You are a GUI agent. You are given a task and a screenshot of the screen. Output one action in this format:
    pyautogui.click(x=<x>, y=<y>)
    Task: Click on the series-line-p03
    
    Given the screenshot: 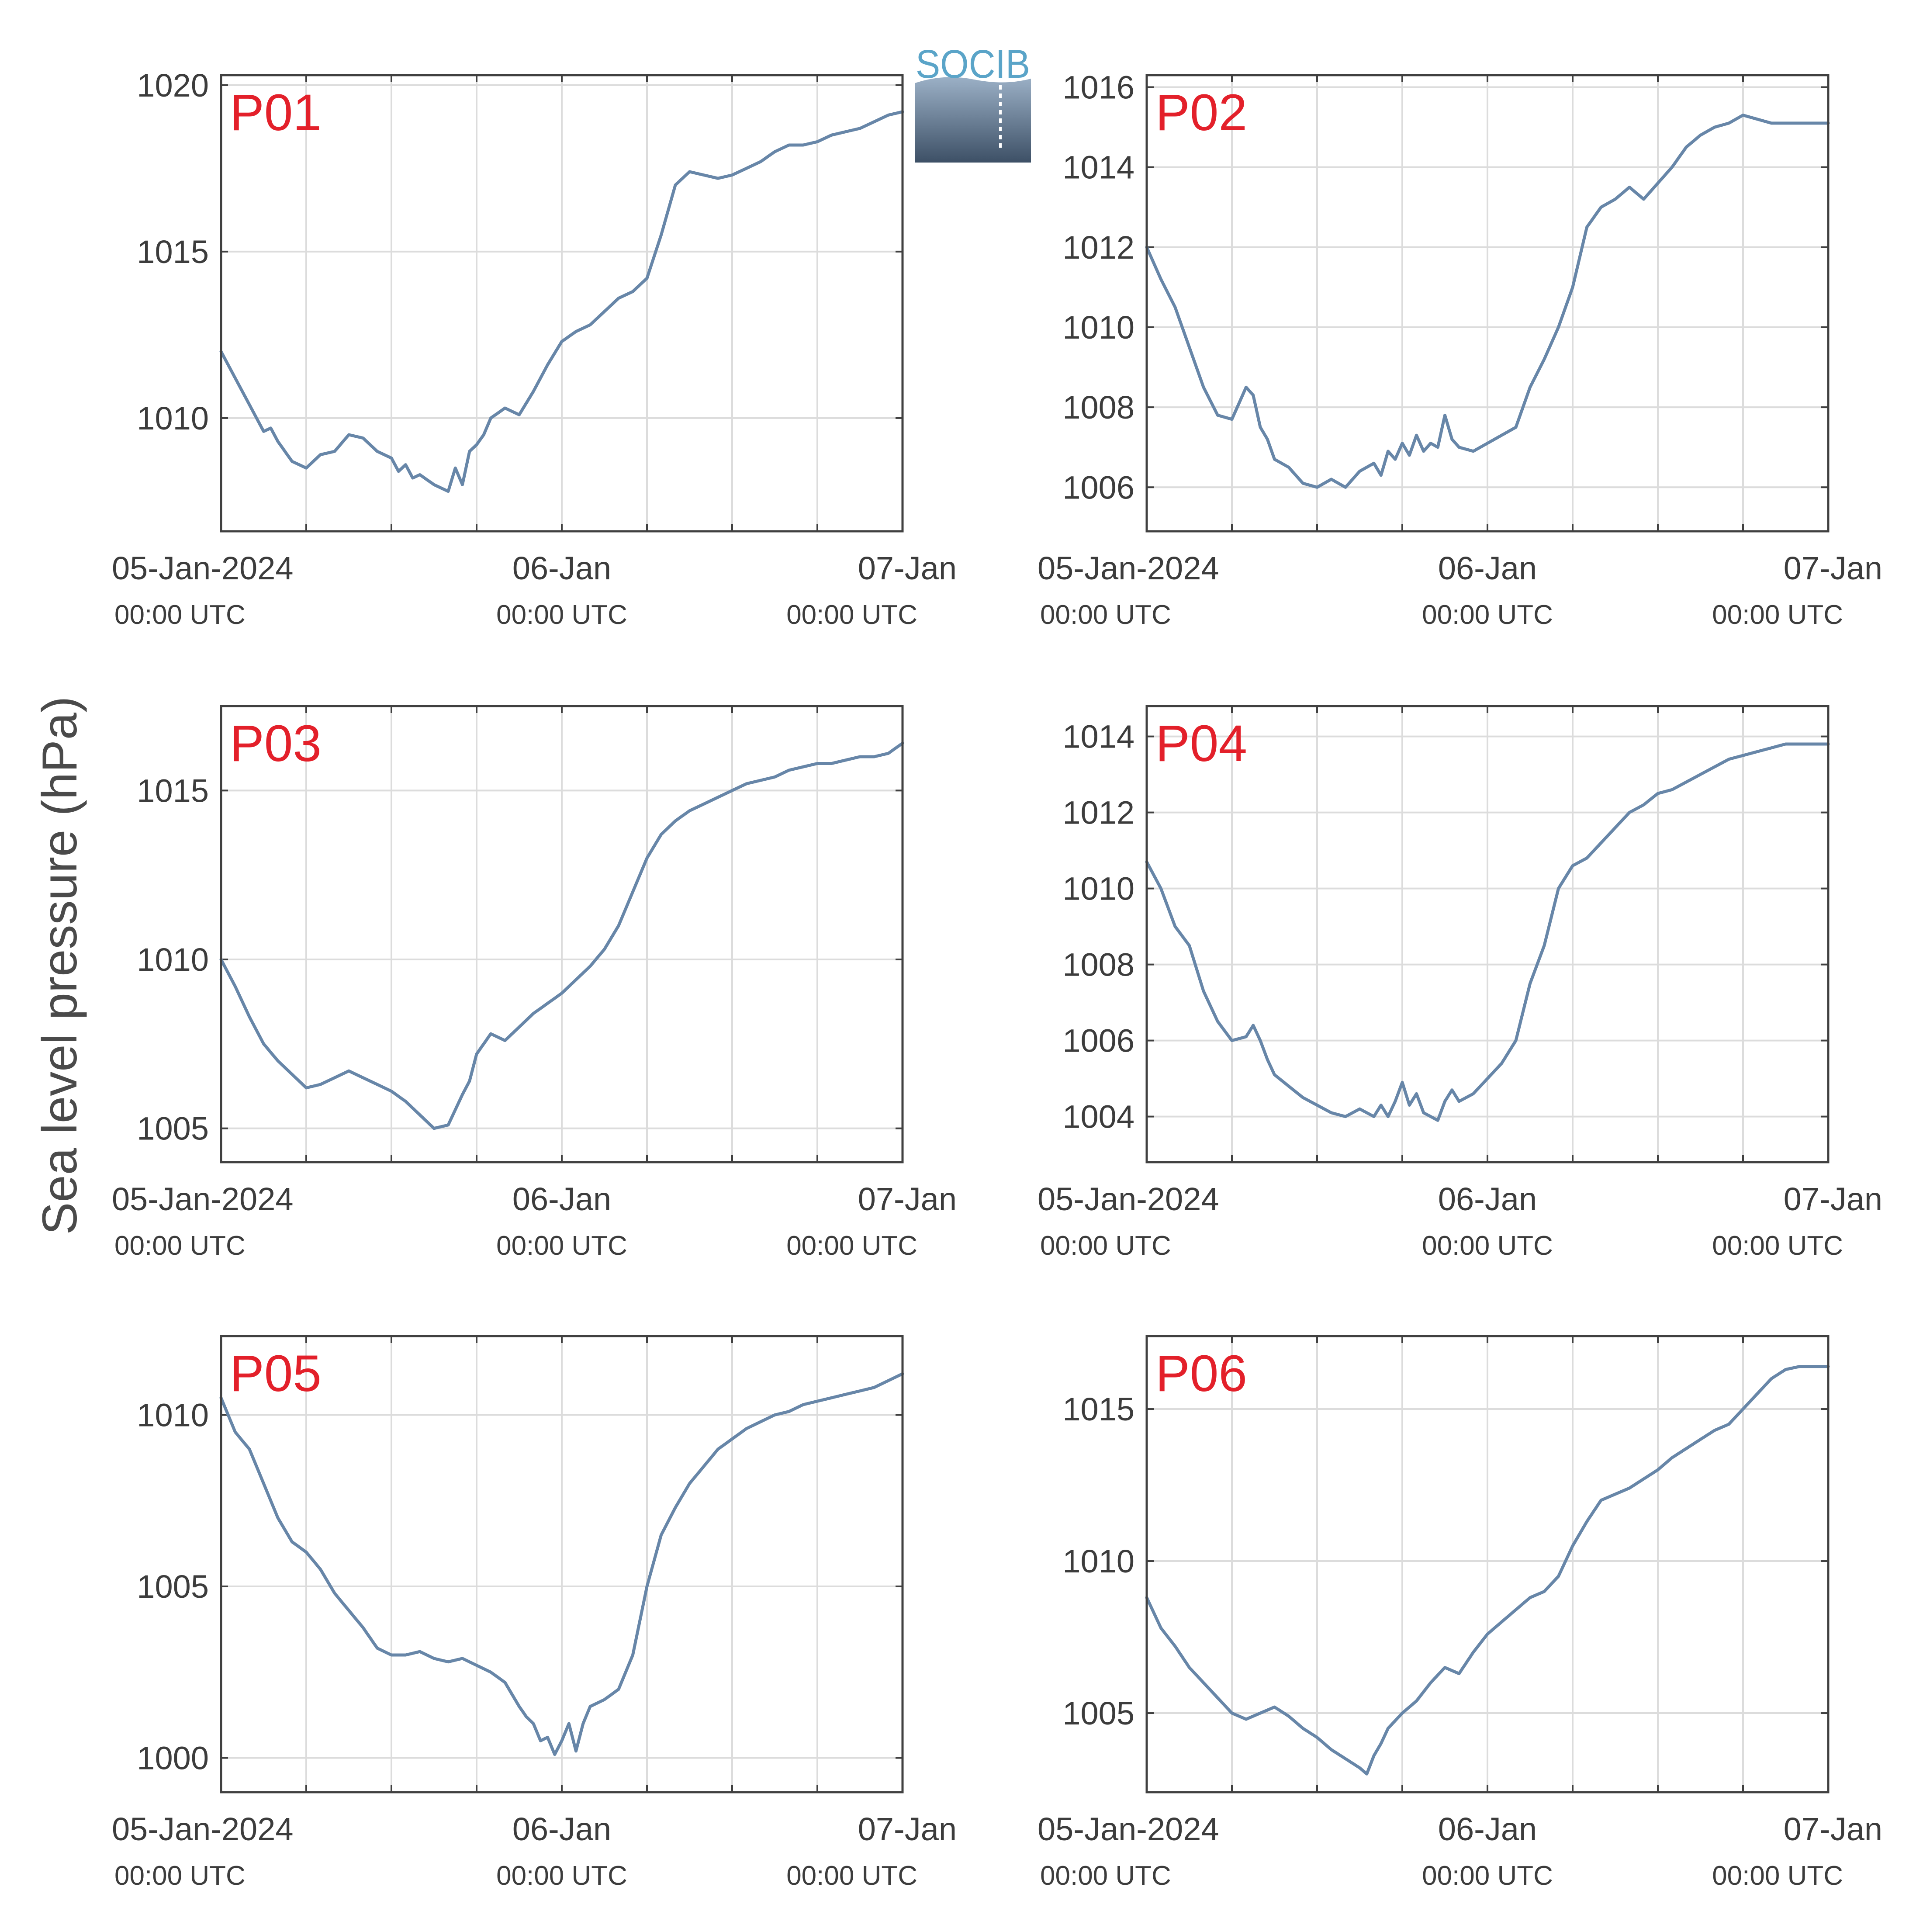 What is the action you would take?
    pyautogui.click(x=561, y=935)
    